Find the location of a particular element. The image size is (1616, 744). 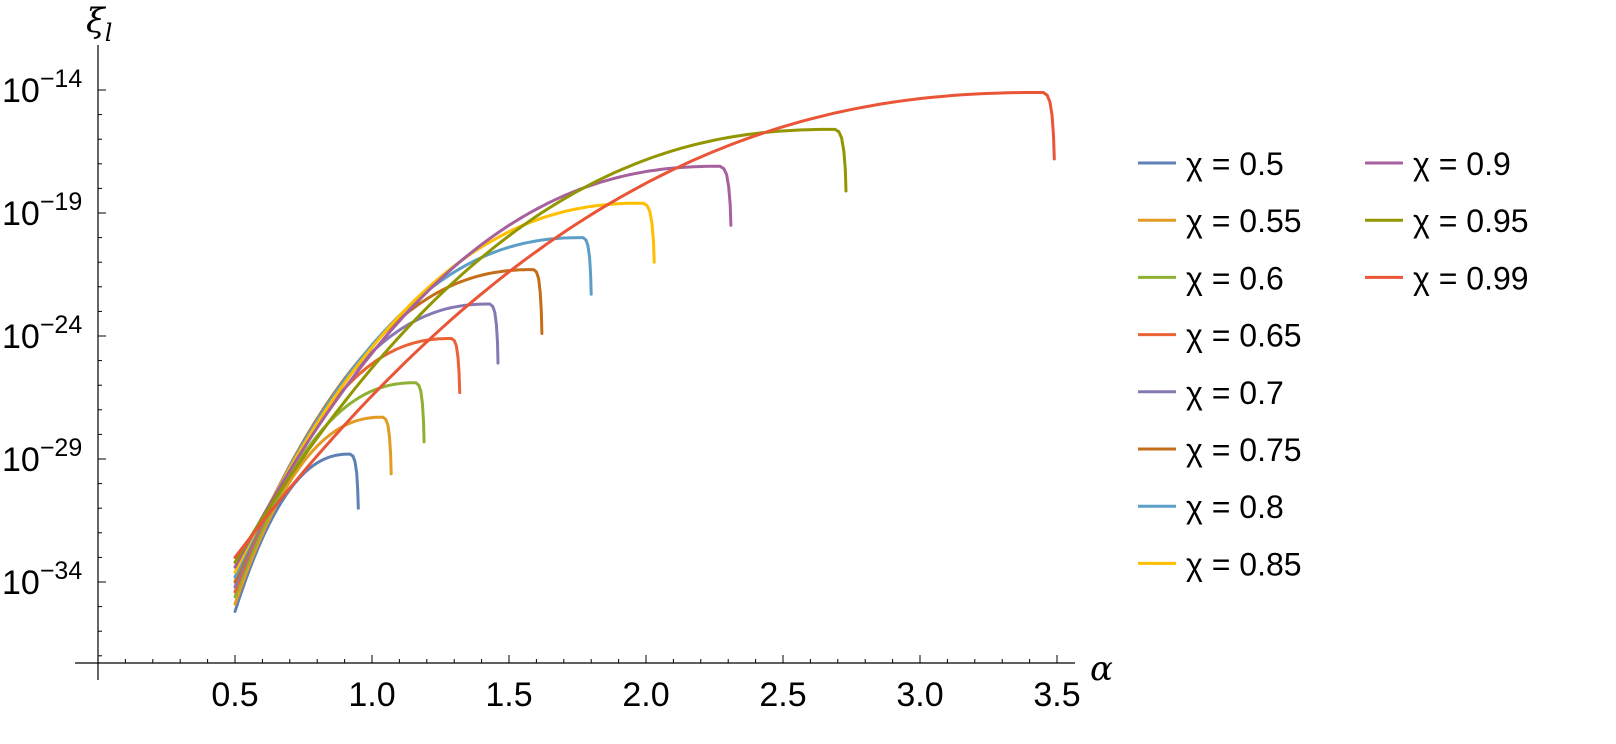

x-tick-label: 0.5 is located at coordinates (234, 695).